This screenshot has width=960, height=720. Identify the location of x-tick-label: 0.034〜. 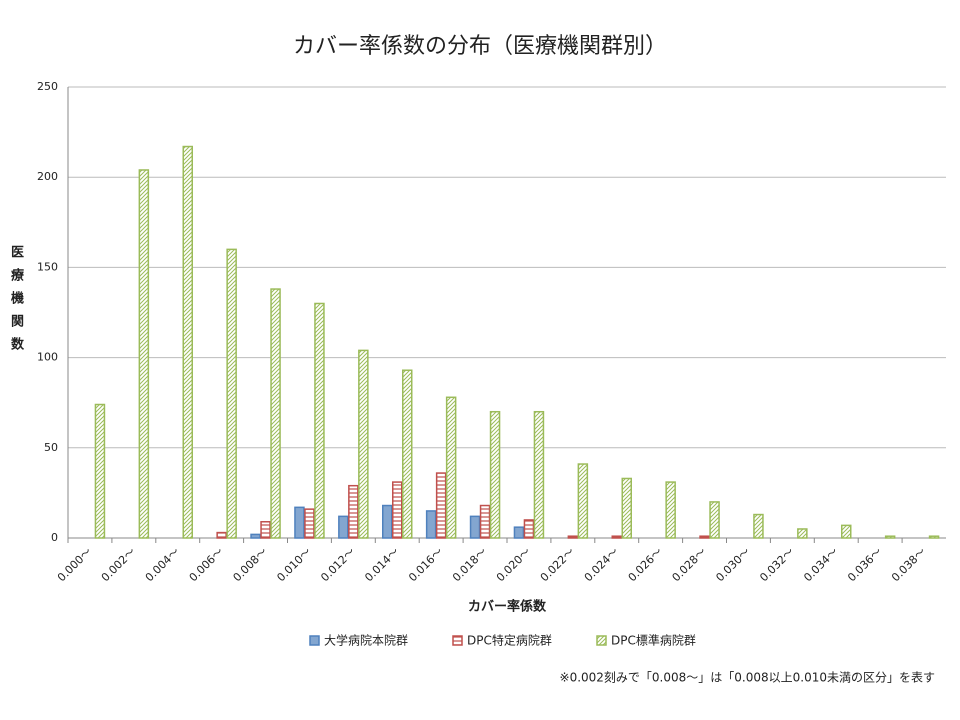
(820, 564).